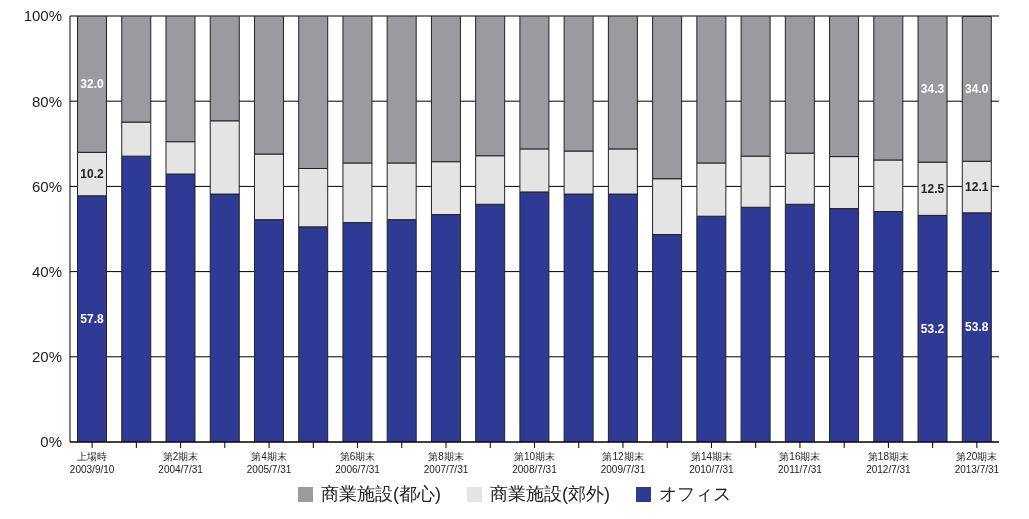 The image size is (1029, 519). What do you see at coordinates (977, 327) in the screenshot?
I see `data-label: 53.8` at bounding box center [977, 327].